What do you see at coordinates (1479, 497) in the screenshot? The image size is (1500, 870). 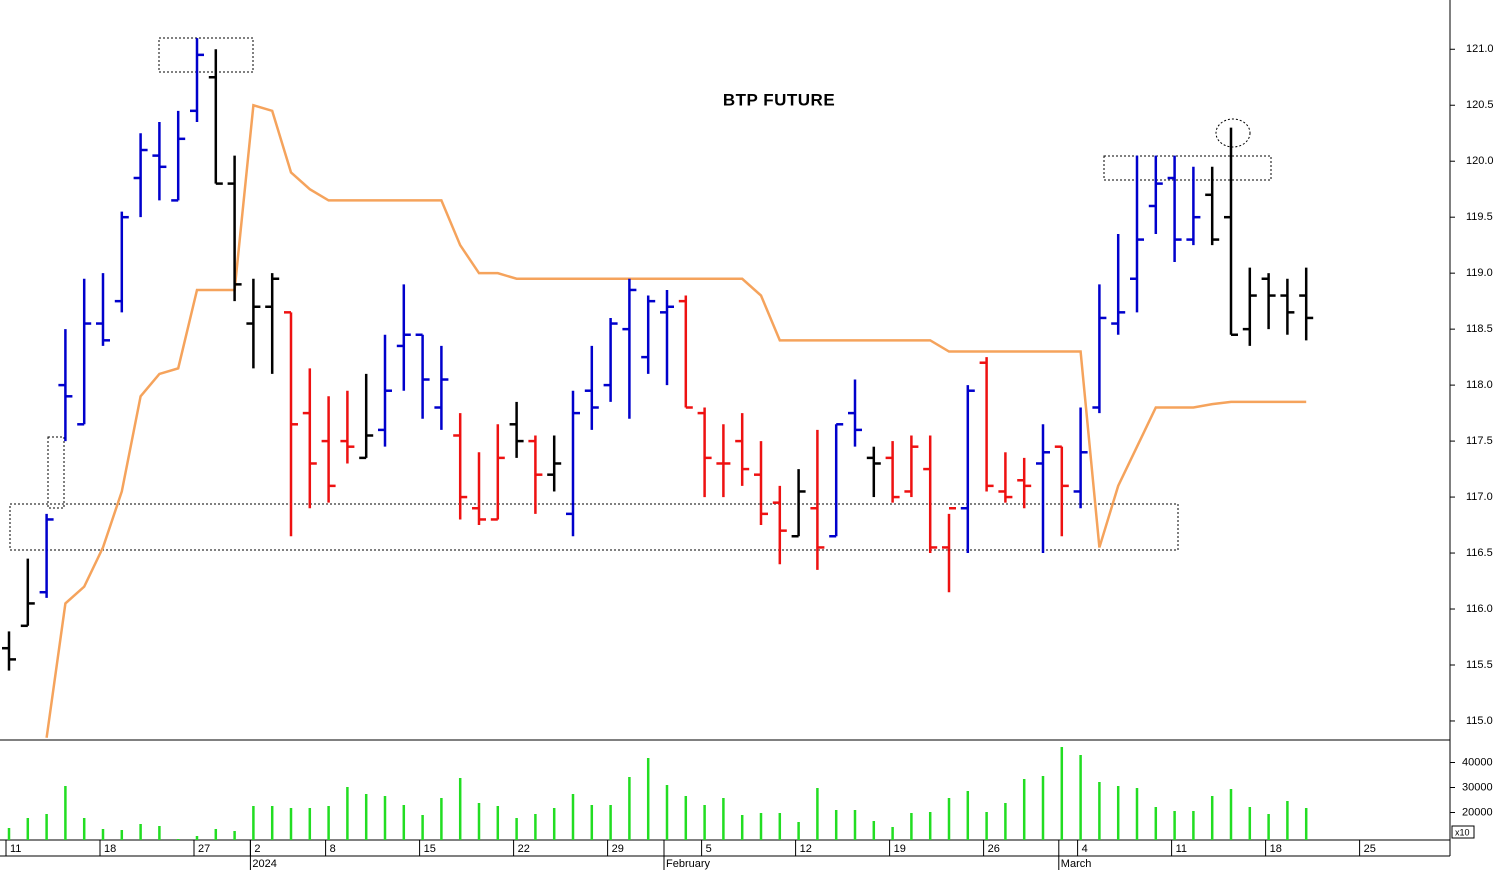 I see `y-tick-label: 117.0` at bounding box center [1479, 497].